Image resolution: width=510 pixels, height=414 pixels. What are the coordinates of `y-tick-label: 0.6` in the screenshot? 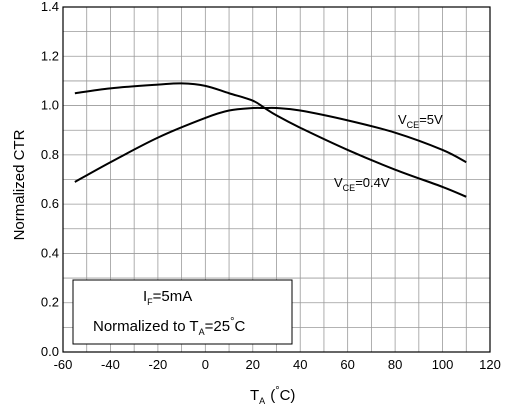 It's located at (50, 203).